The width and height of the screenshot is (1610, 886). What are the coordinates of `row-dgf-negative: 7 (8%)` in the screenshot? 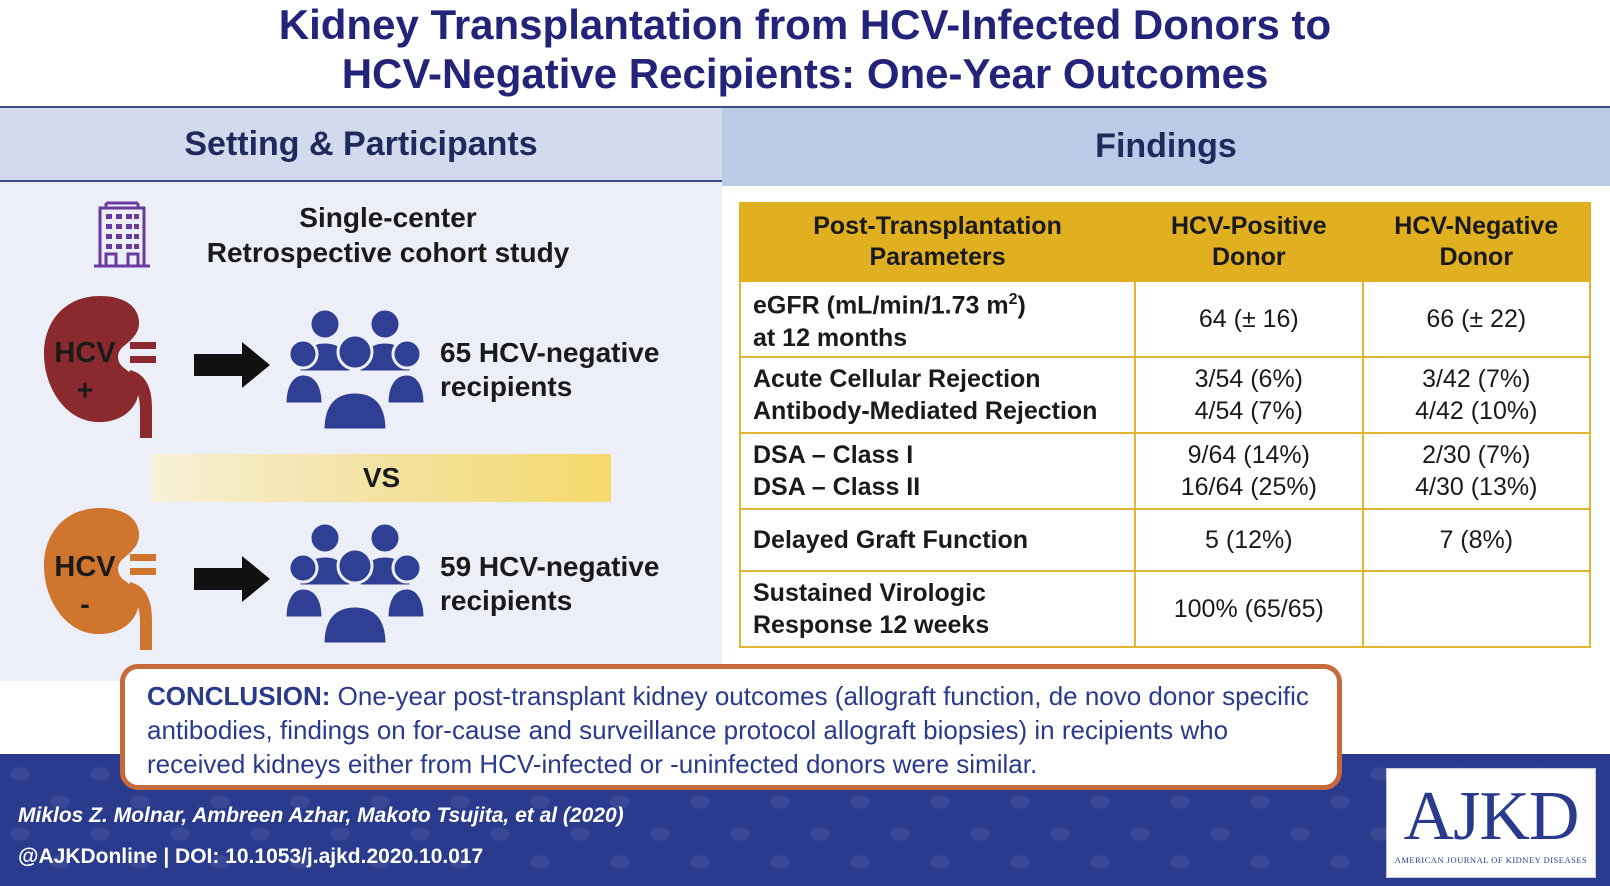 It's located at (1476, 540).